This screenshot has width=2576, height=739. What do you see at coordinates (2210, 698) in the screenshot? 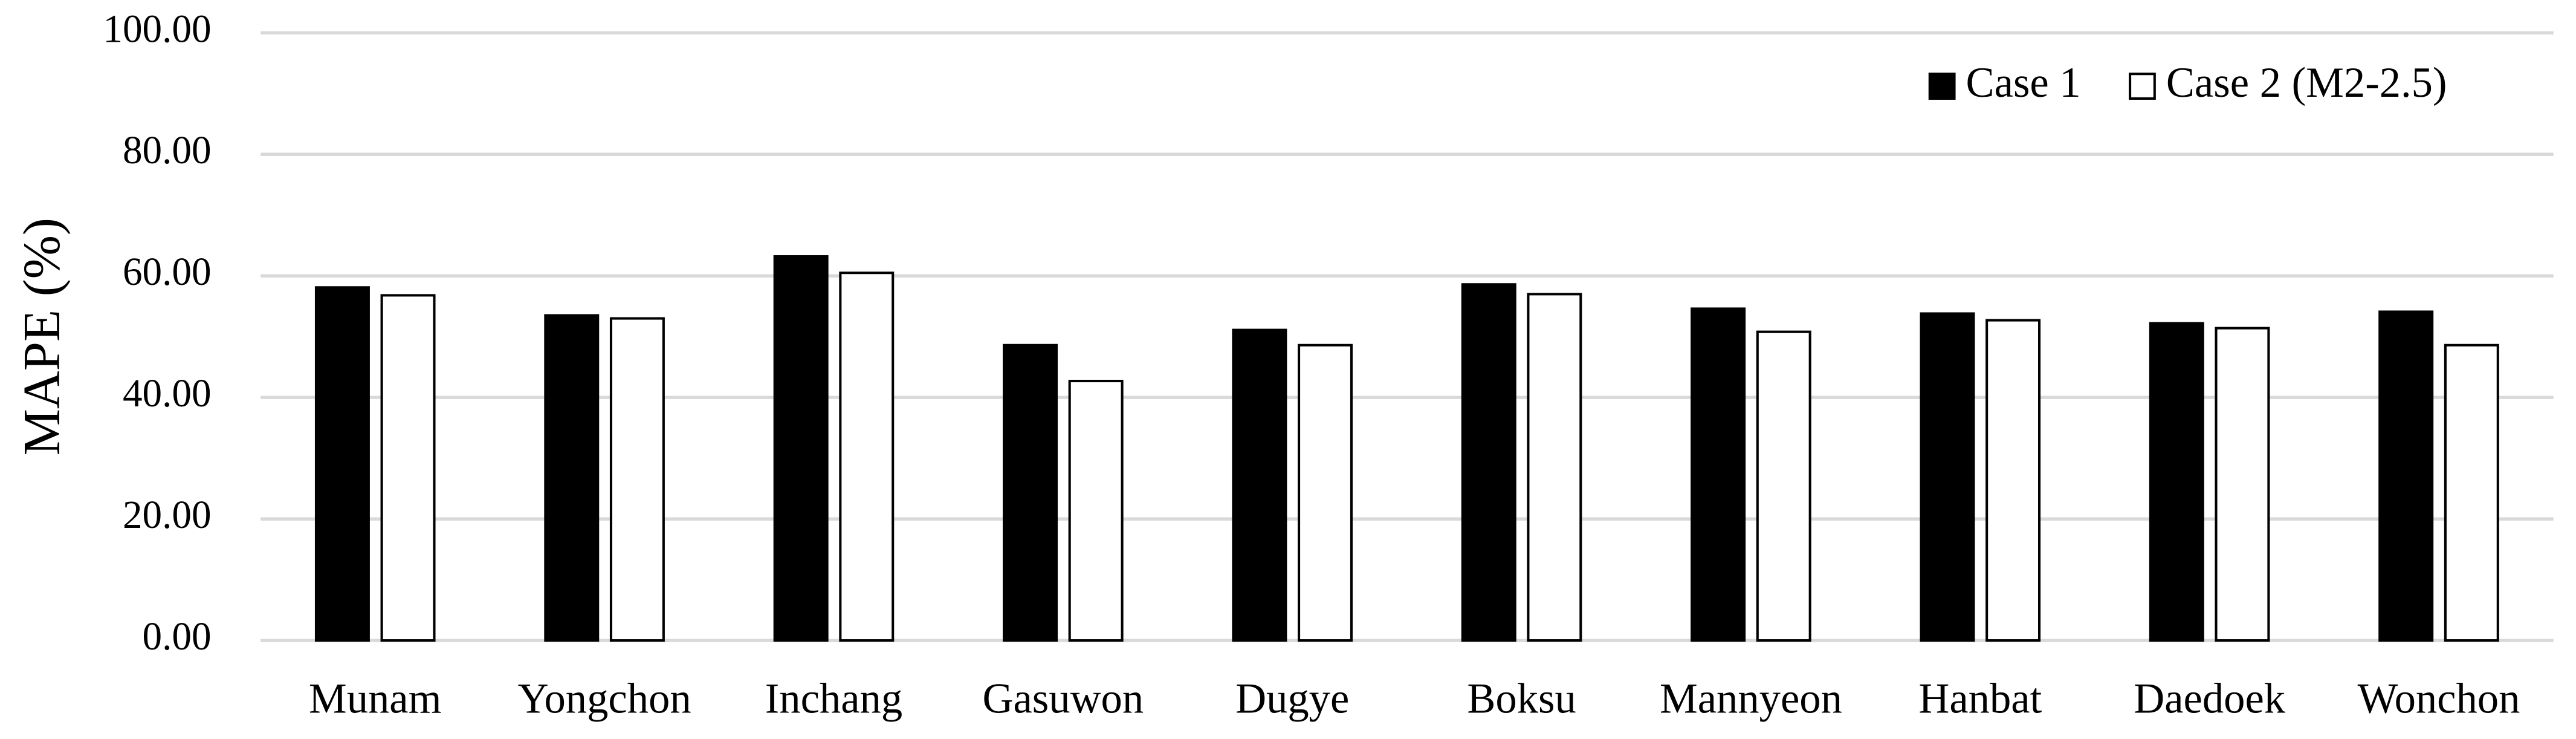
I see `x-tick-label: Daedoek` at bounding box center [2210, 698].